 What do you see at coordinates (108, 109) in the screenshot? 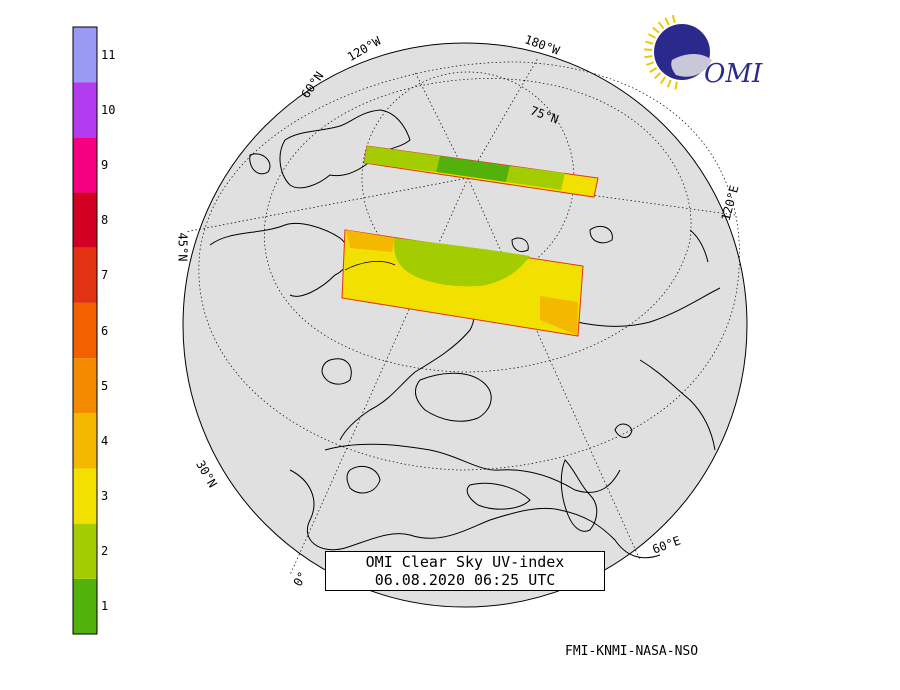
I see `scale-label-10: 10` at bounding box center [108, 109].